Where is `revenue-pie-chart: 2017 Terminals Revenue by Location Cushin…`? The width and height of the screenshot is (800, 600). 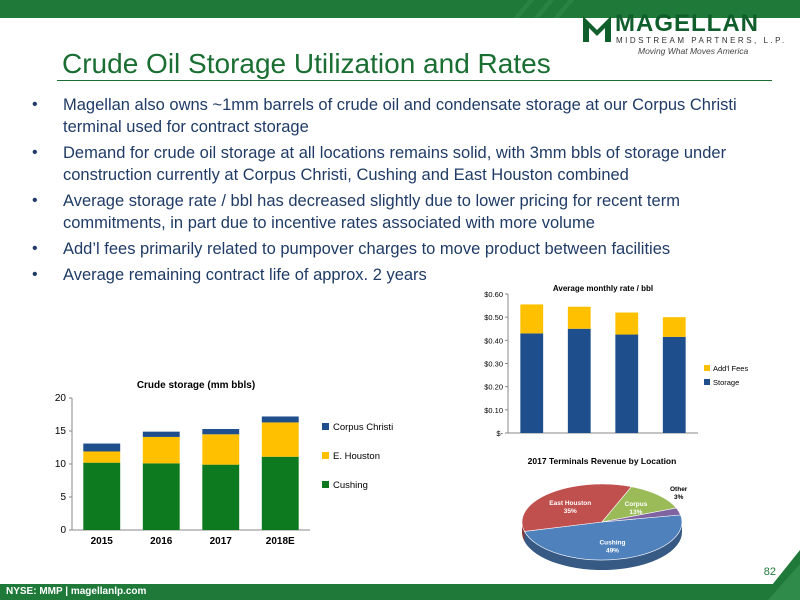 revenue-pie-chart: 2017 Terminals Revenue by Location Cushin… is located at coordinates (604, 513).